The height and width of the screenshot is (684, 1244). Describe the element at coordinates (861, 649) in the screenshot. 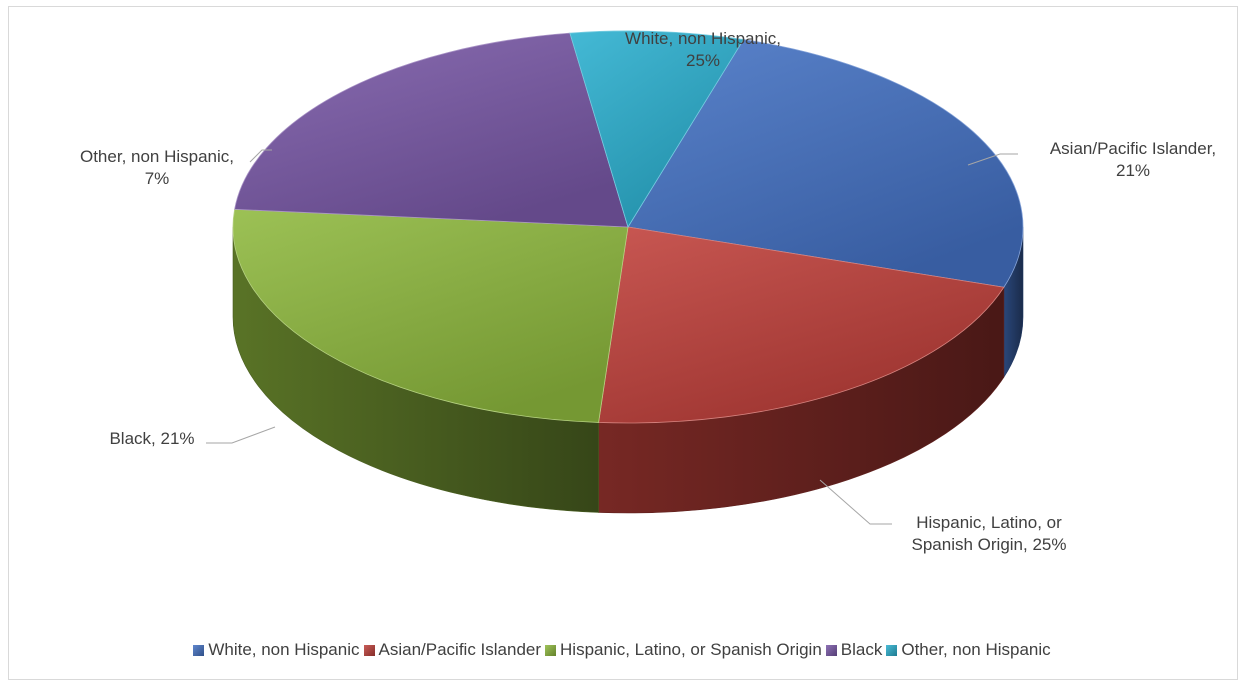

I see `legend-label-black: Black` at that location.